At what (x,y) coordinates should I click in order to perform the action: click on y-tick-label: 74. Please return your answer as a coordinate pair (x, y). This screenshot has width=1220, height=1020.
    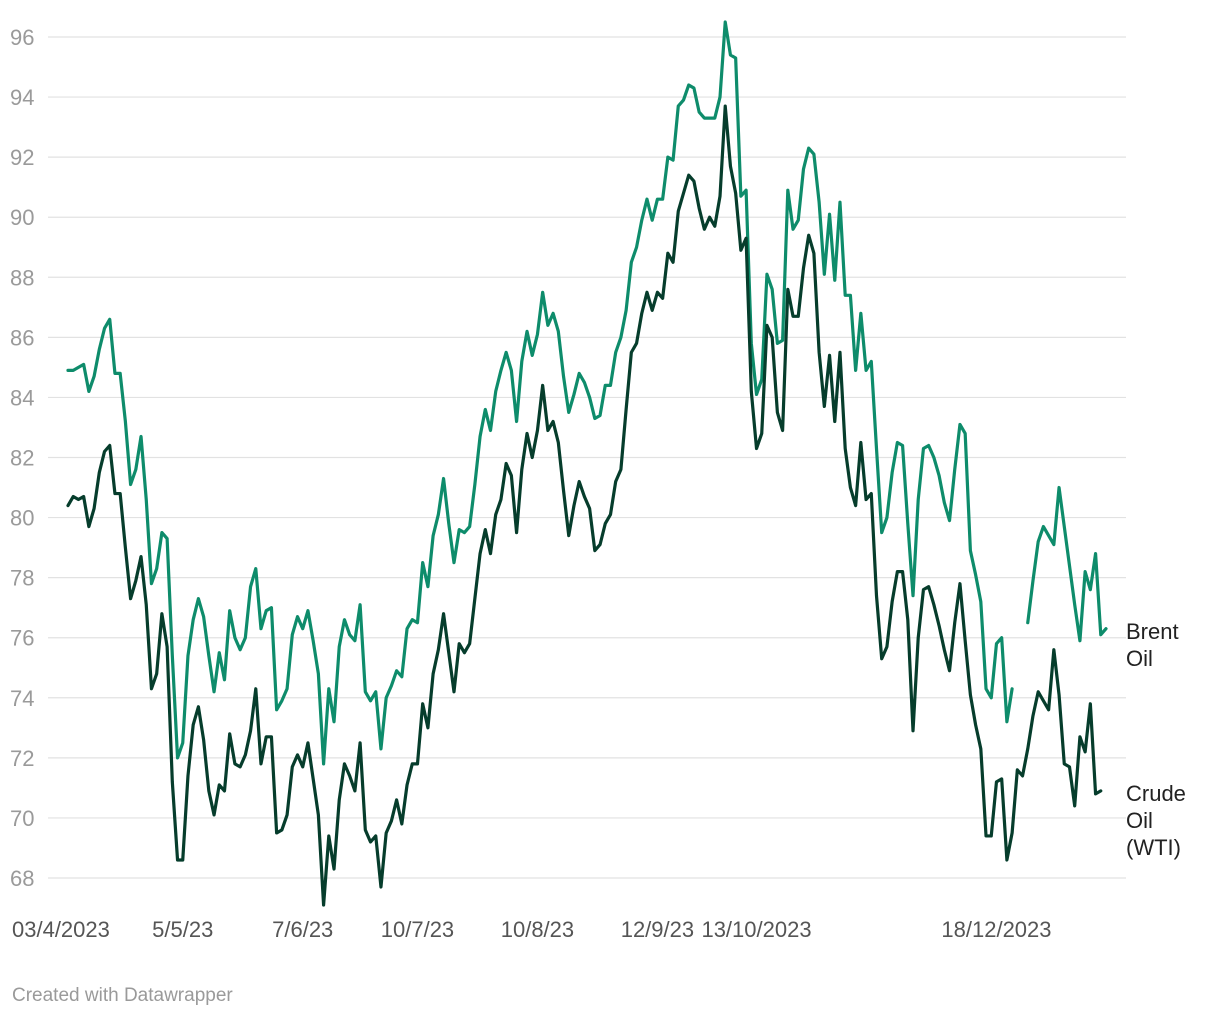
    Looking at the image, I should click on (22, 698).